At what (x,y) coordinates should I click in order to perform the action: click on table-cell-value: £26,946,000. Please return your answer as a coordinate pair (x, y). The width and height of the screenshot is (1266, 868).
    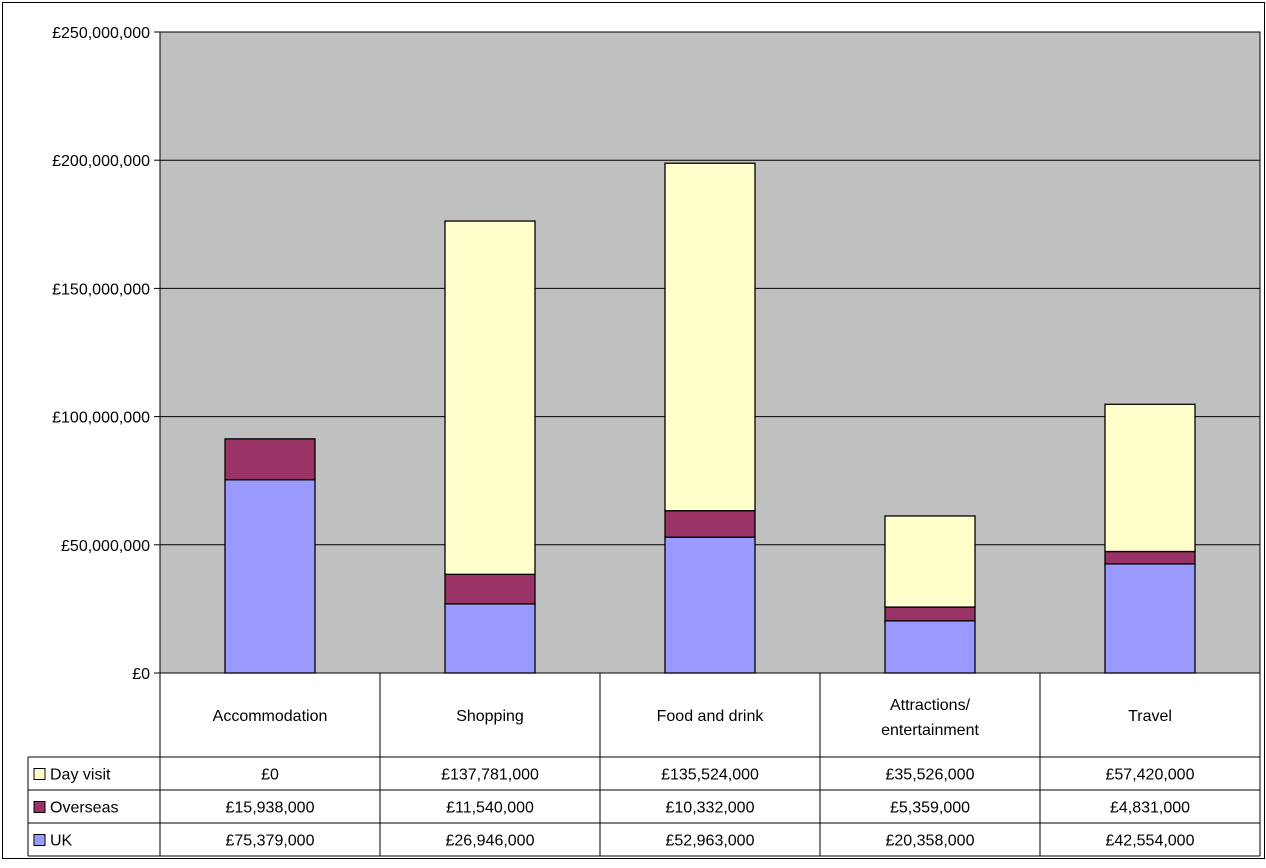
    Looking at the image, I should click on (490, 841).